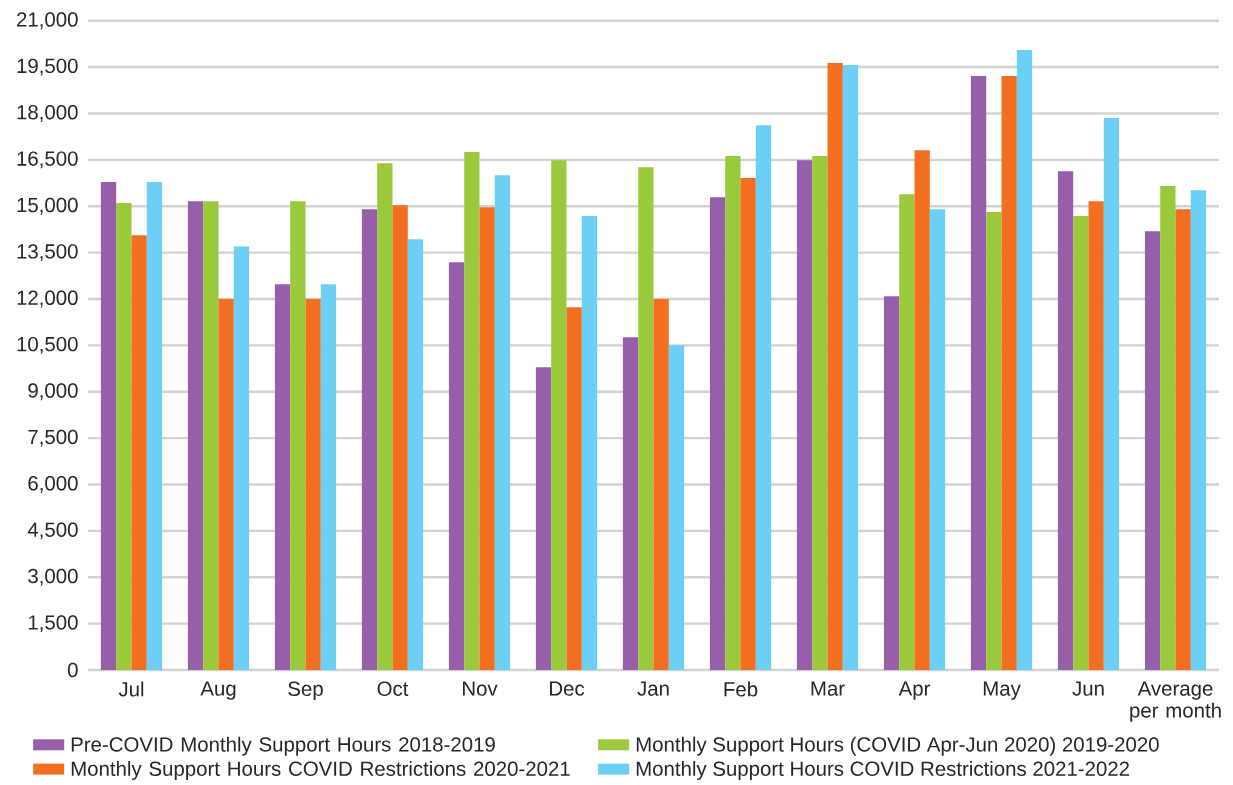  Describe the element at coordinates (897, 746) in the screenshot. I see `legend-label: Monthly Support Hours (COVID Apr-Jun 2020) 2019-2020` at that location.